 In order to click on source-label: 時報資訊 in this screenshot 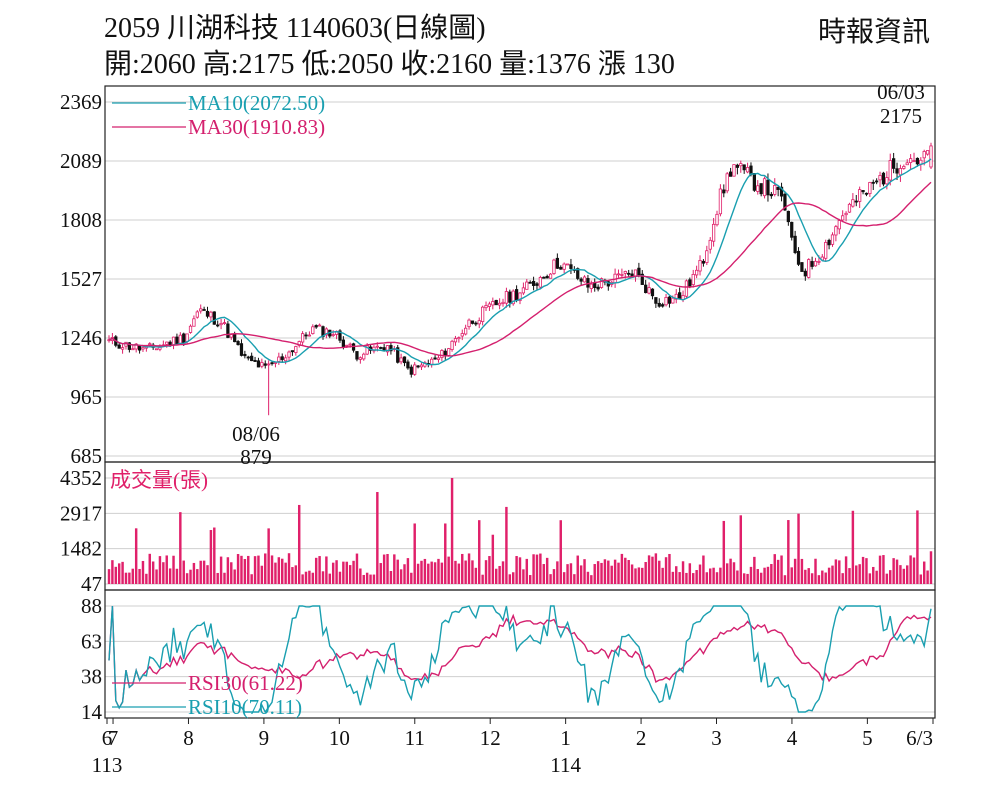, I will do `click(873, 32)`.